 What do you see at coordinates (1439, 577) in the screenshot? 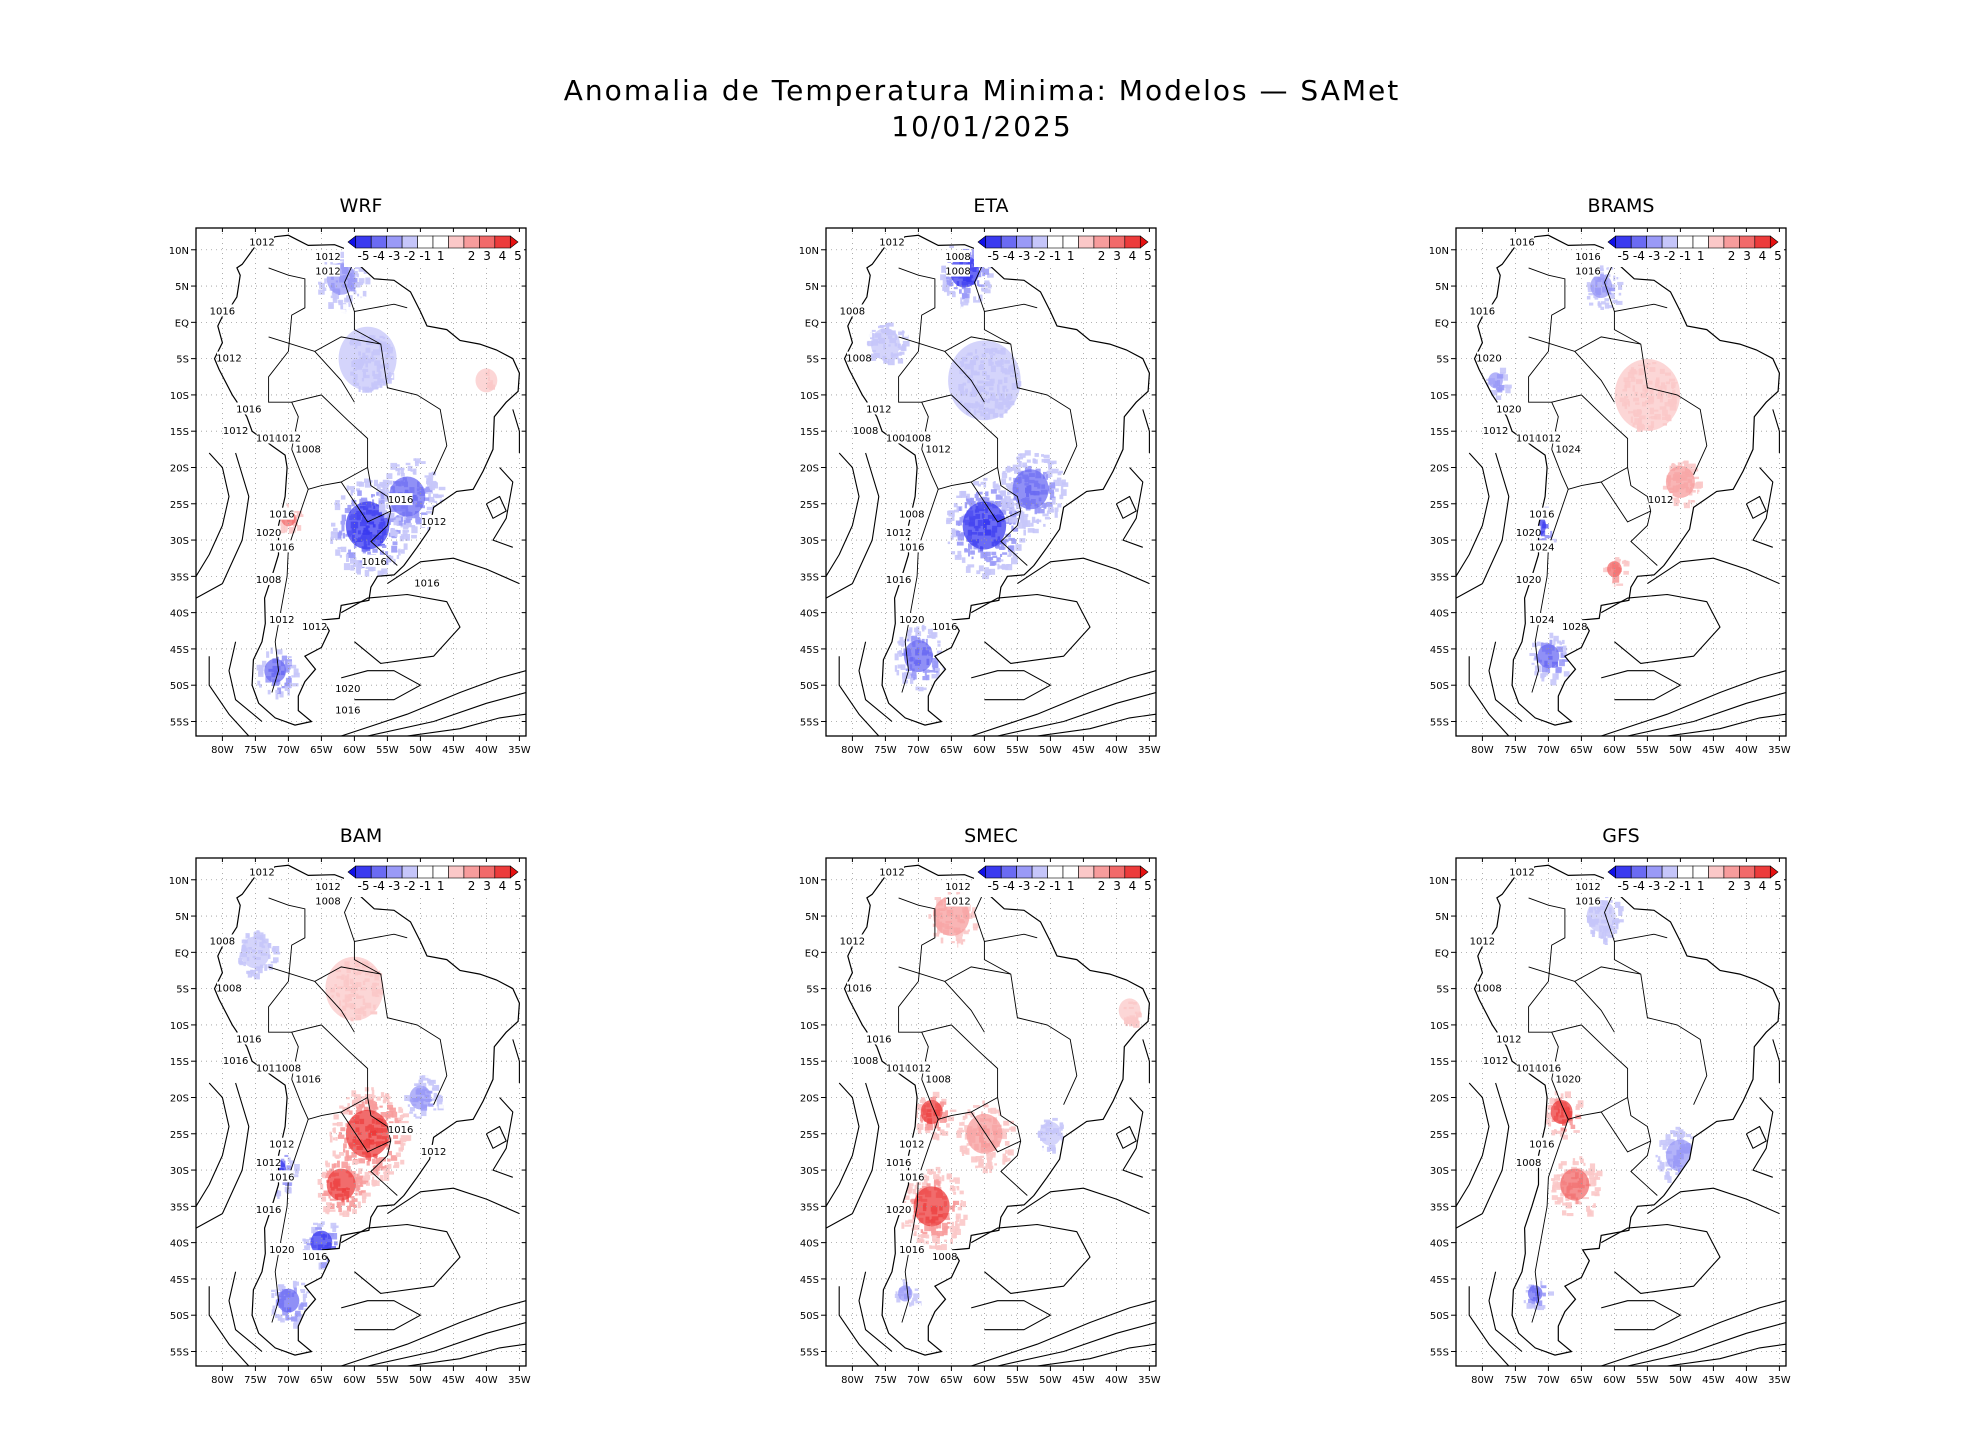
I see `y-tick-label: 35S` at bounding box center [1439, 577].